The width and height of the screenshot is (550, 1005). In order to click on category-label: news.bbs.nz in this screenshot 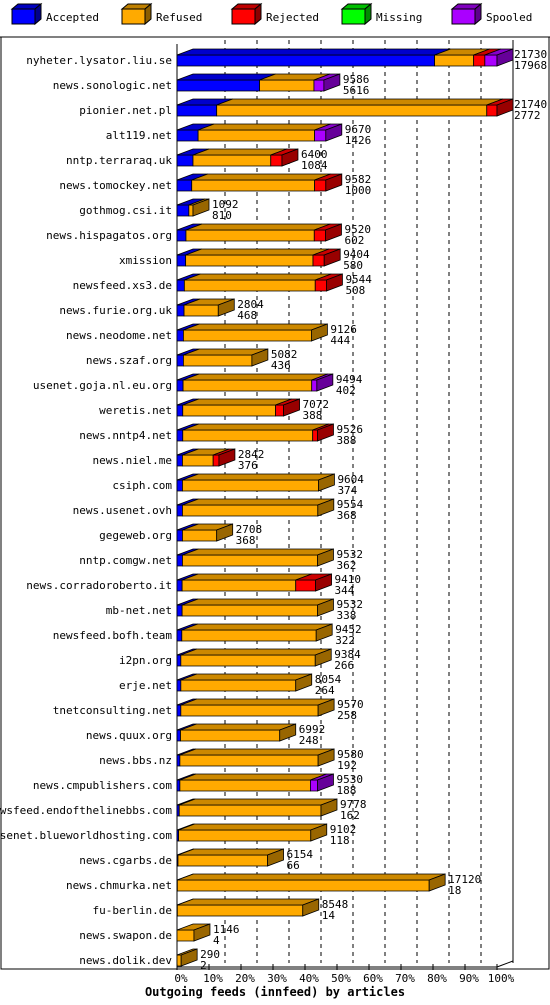, I will do `click(135, 760)`.